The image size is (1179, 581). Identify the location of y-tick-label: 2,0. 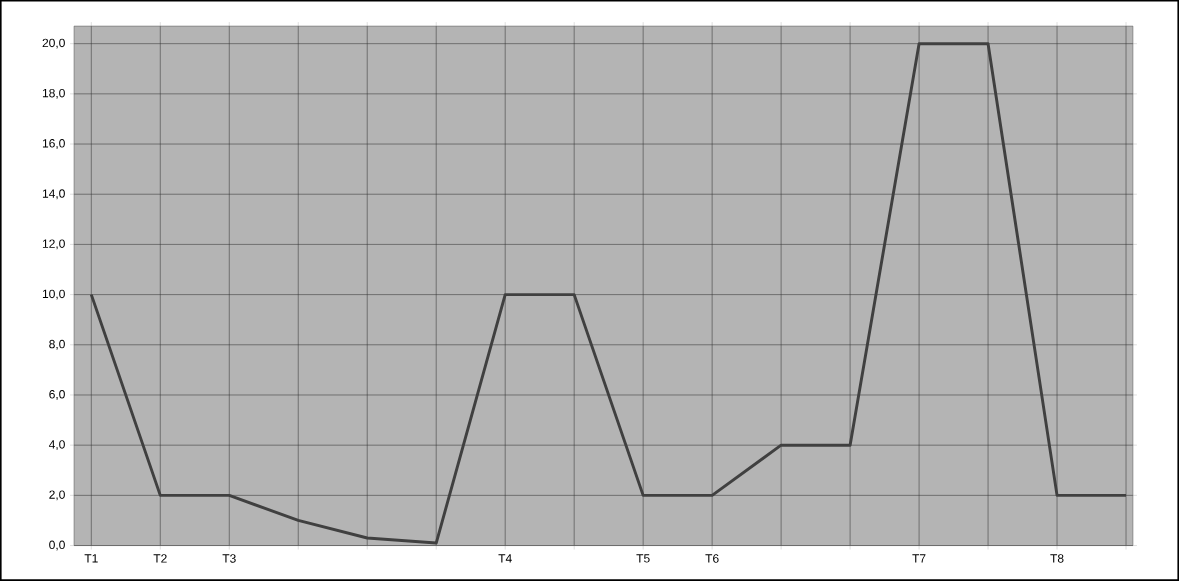
(57, 495).